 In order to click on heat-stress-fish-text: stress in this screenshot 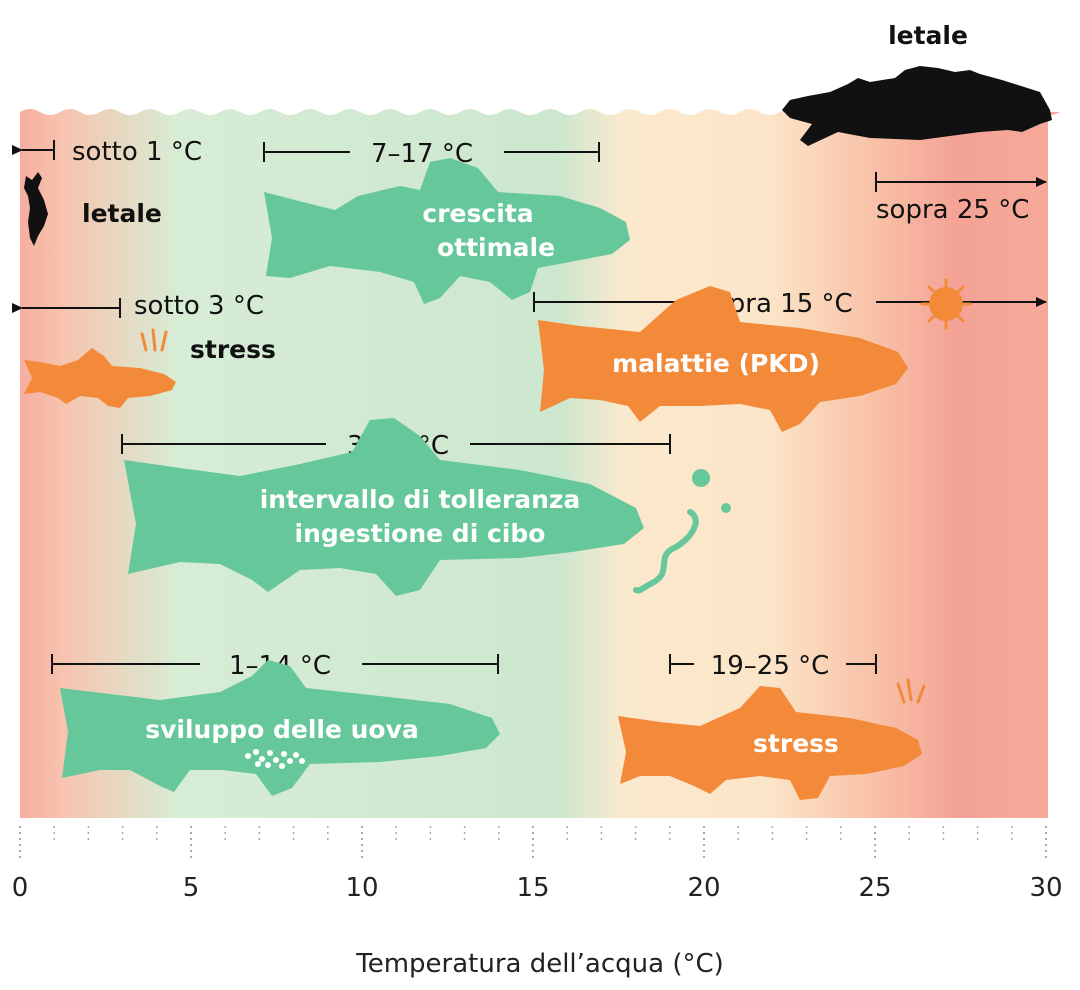, I will do `click(796, 743)`.